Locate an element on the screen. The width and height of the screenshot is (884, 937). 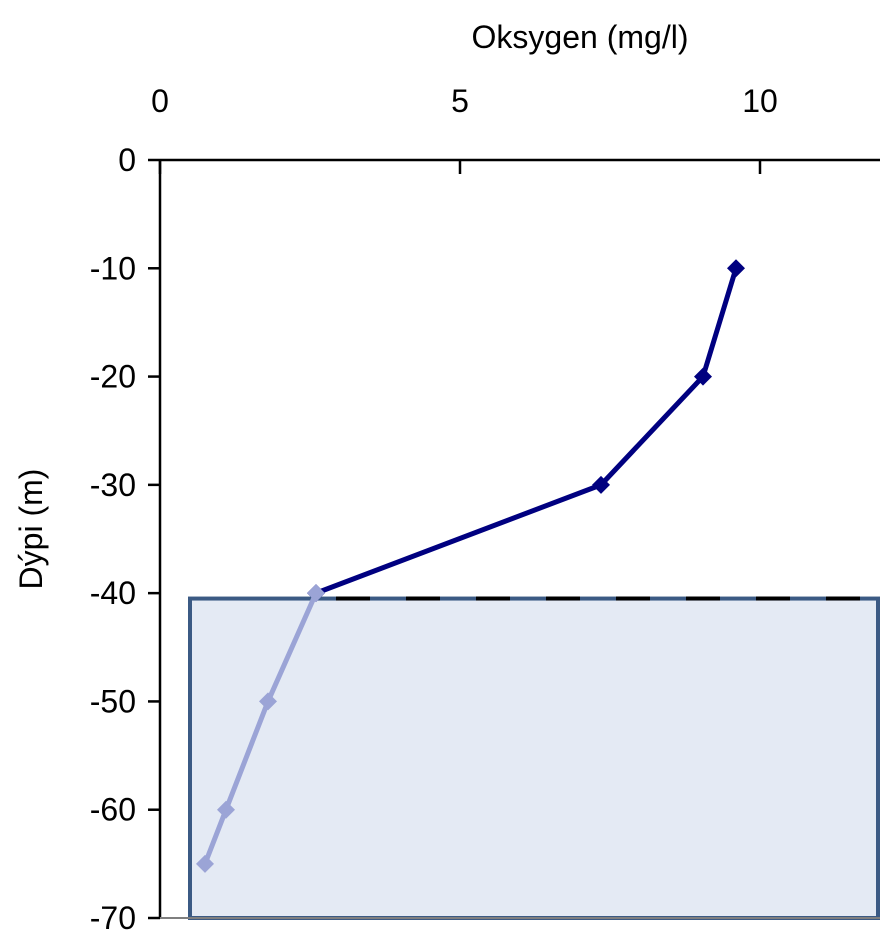
y-tick-label: -30 is located at coordinates (113, 485).